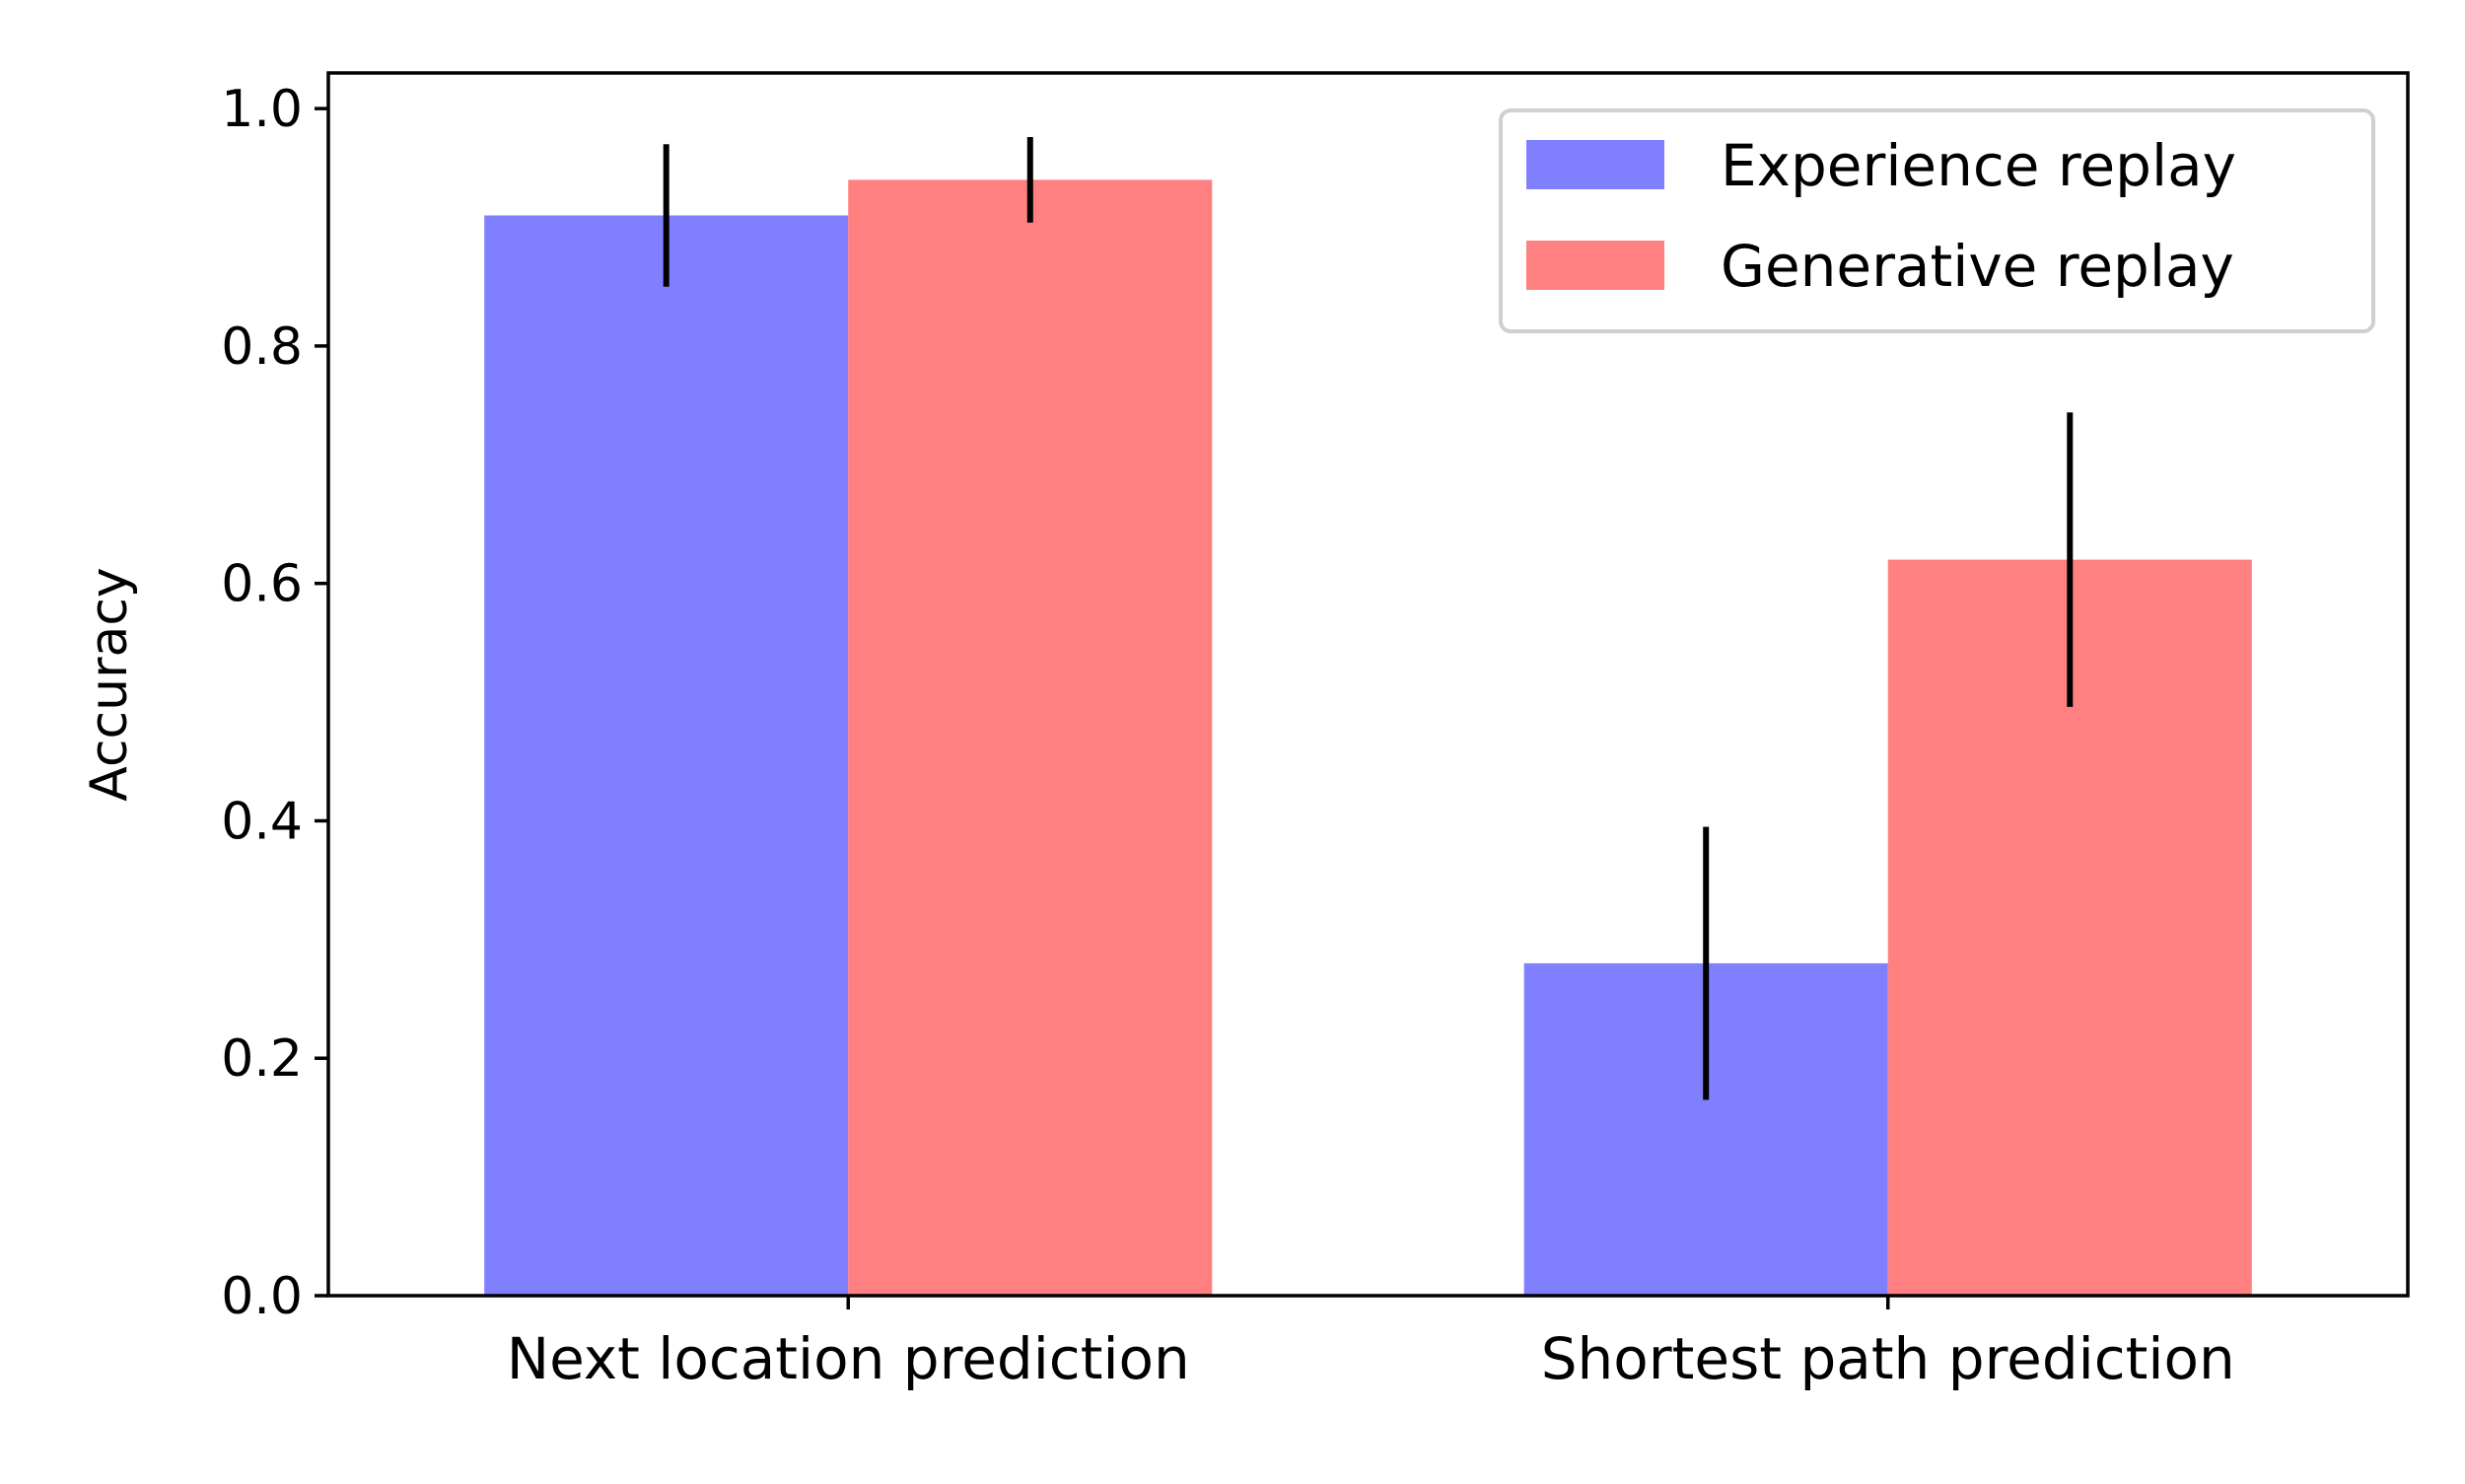  What do you see at coordinates (262, 109) in the screenshot?
I see `y-tick-label: 1.0` at bounding box center [262, 109].